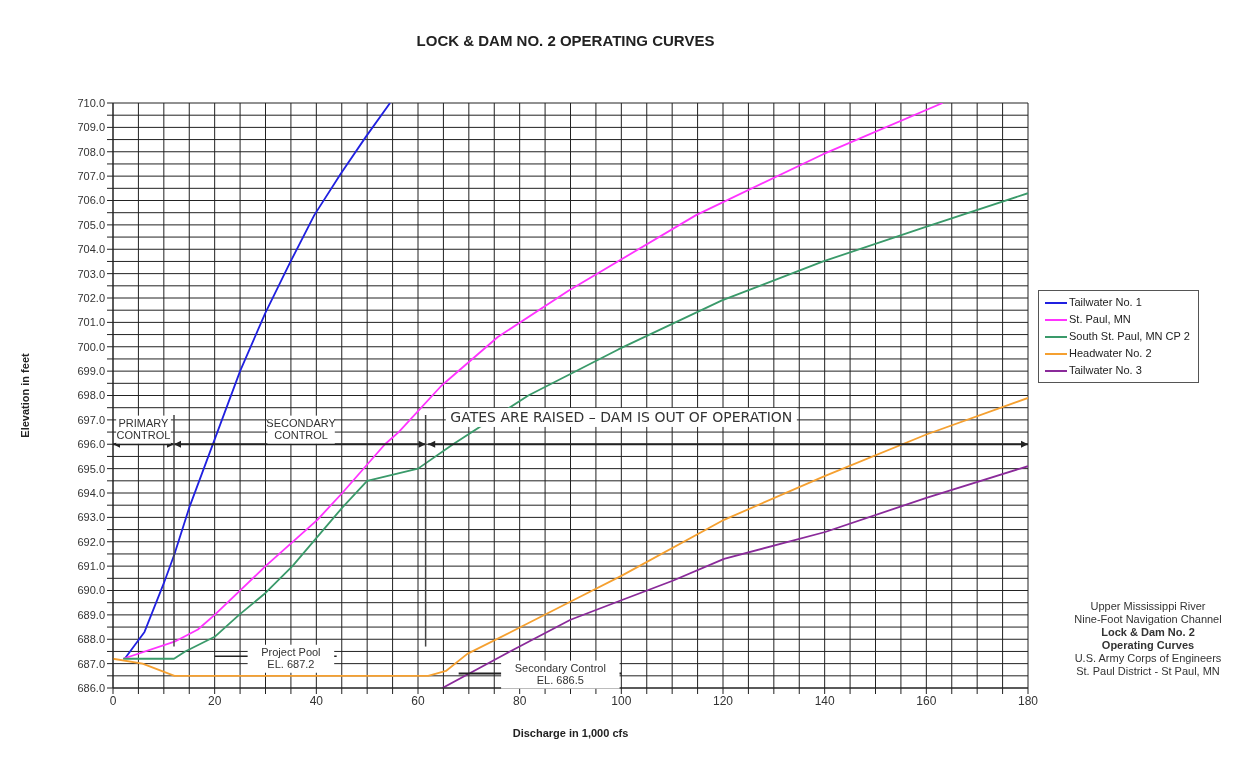 The image size is (1255, 762). I want to click on y-tick-label: 700.0, so click(91, 346).